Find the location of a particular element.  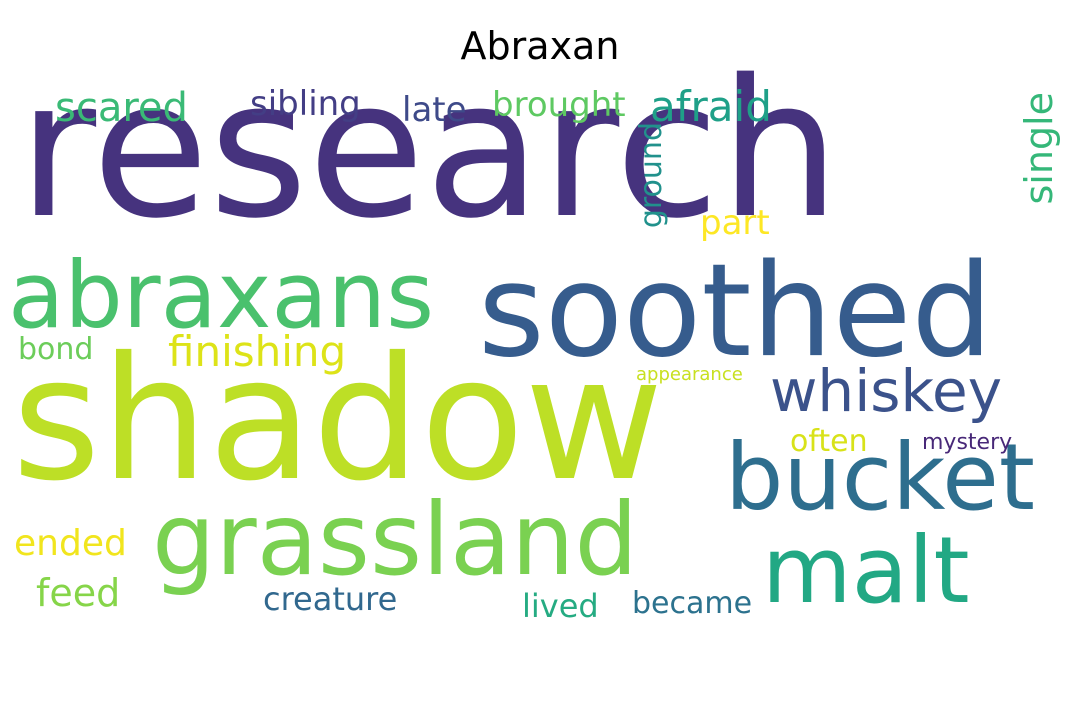

cloud-word-ground: ground is located at coordinates (651, 175).